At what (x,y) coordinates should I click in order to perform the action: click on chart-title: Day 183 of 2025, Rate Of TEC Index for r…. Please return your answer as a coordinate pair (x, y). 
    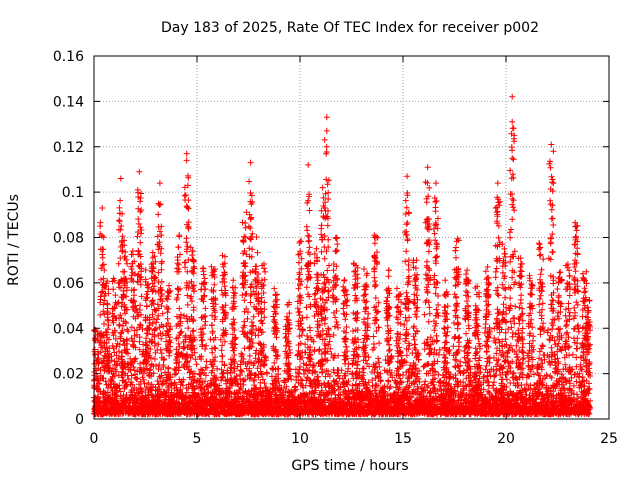
    Looking at the image, I should click on (350, 28).